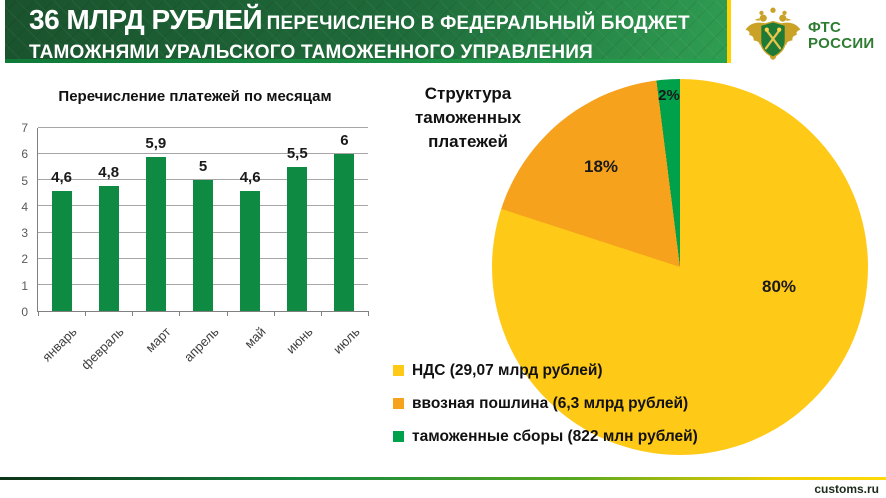 Image resolution: width=886 pixels, height=498 pixels. What do you see at coordinates (156, 143) in the screenshot?
I see `bar-value-label: 5,9` at bounding box center [156, 143].